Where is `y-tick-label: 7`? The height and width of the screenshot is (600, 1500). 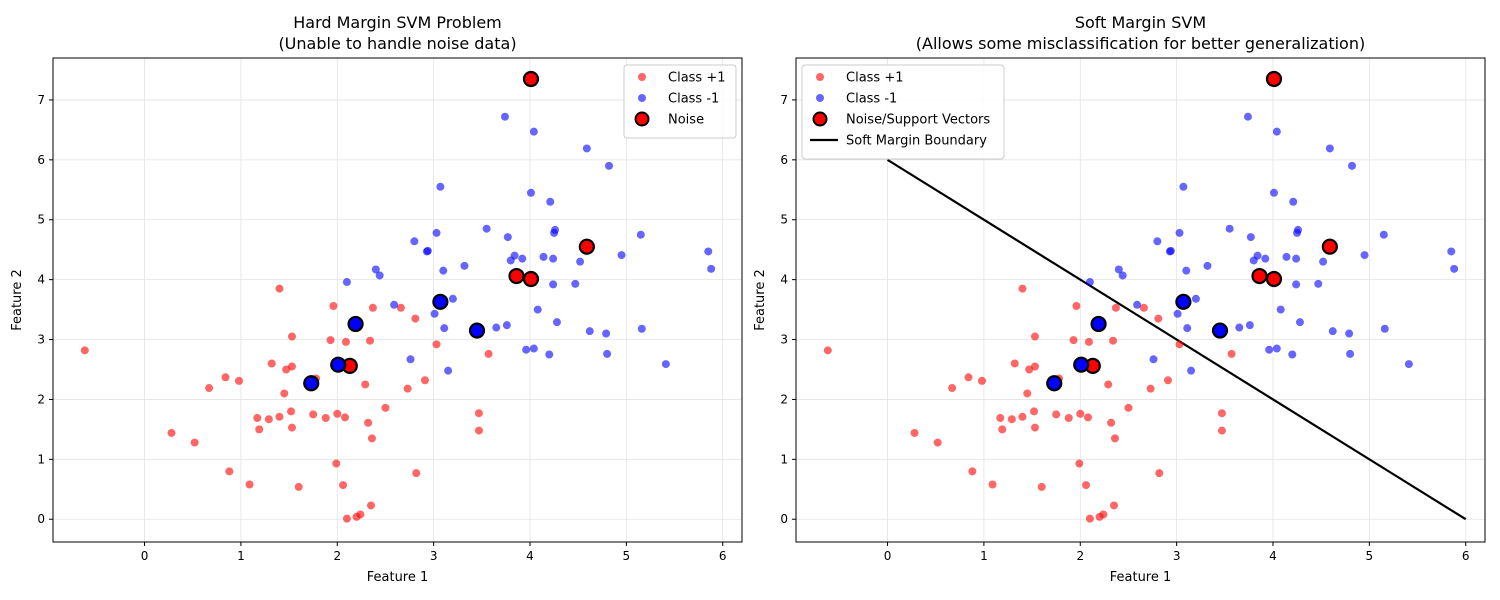
y-tick-label: 7 is located at coordinates (784, 100).